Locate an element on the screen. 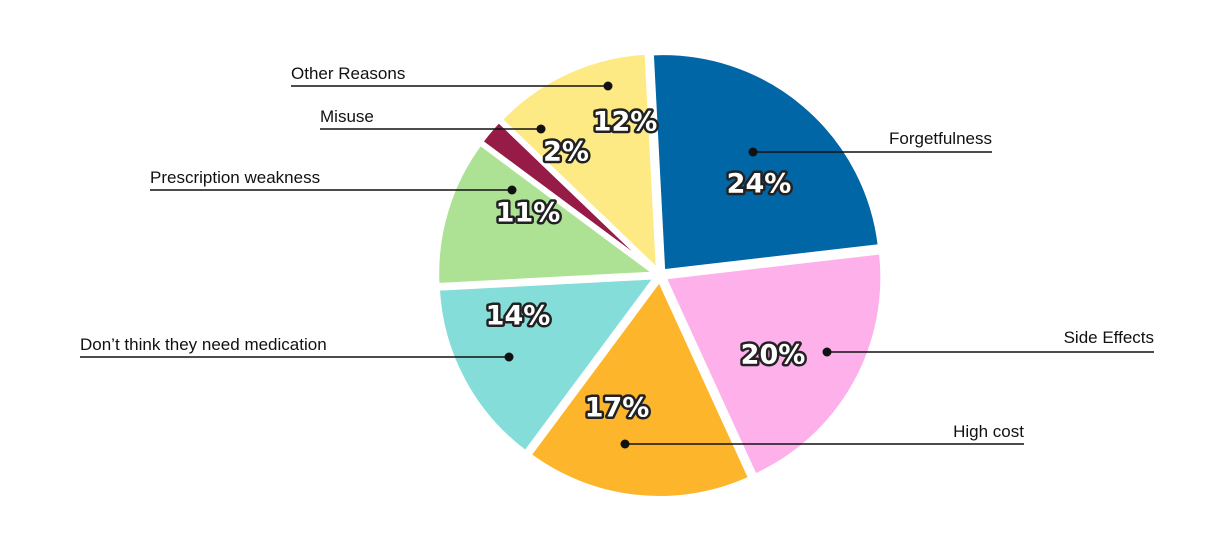  slice-value-label: 24% is located at coordinates (759, 184).